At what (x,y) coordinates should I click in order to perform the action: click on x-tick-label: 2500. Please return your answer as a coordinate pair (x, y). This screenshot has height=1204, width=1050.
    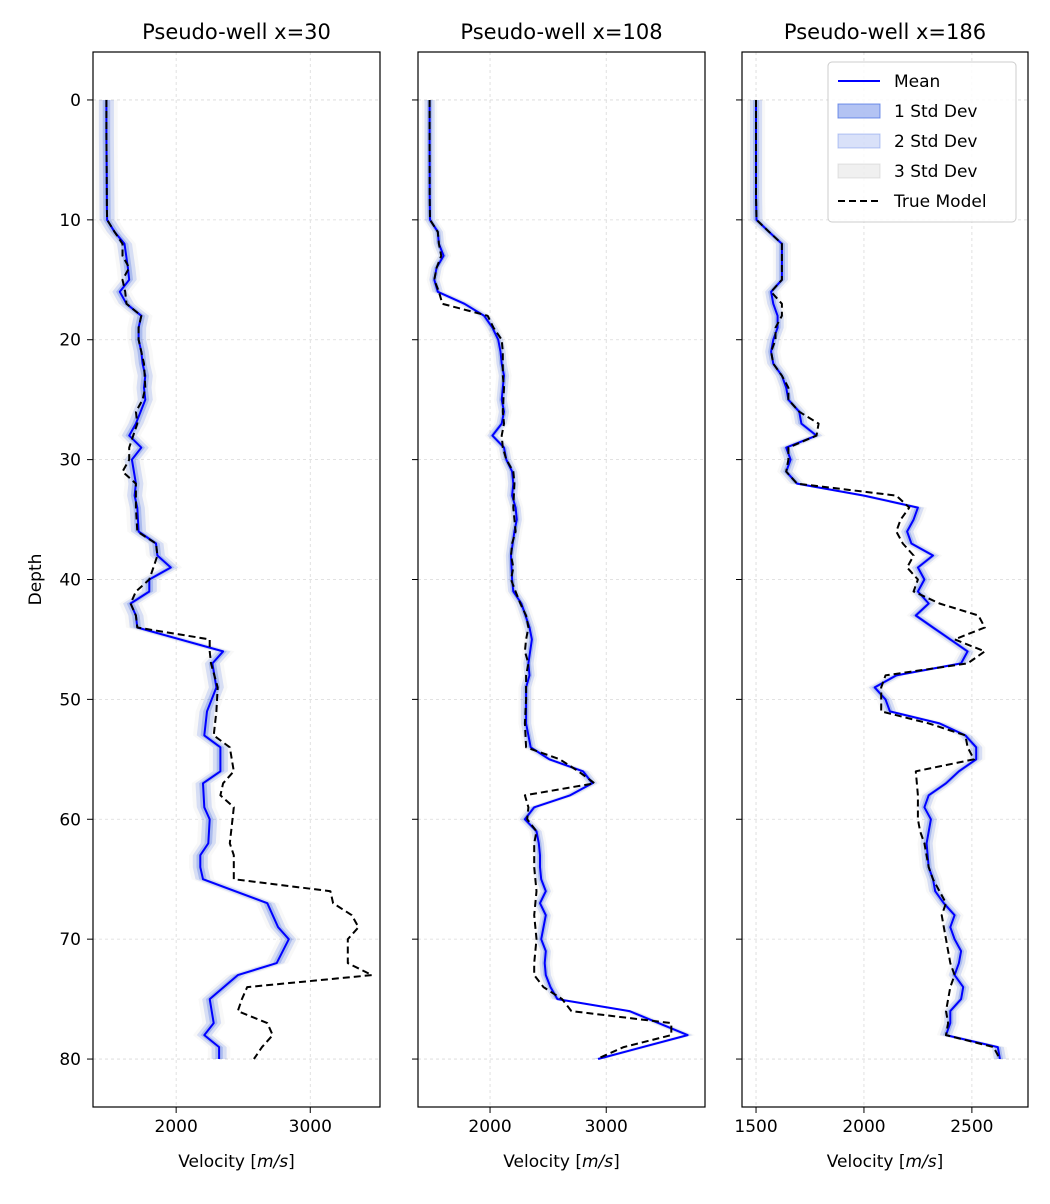
    Looking at the image, I should click on (971, 1127).